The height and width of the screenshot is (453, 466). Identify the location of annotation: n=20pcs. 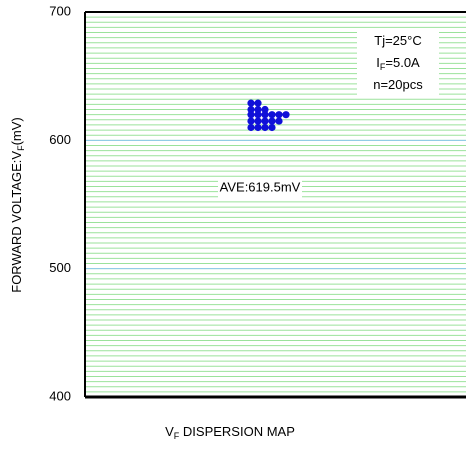
(398, 84).